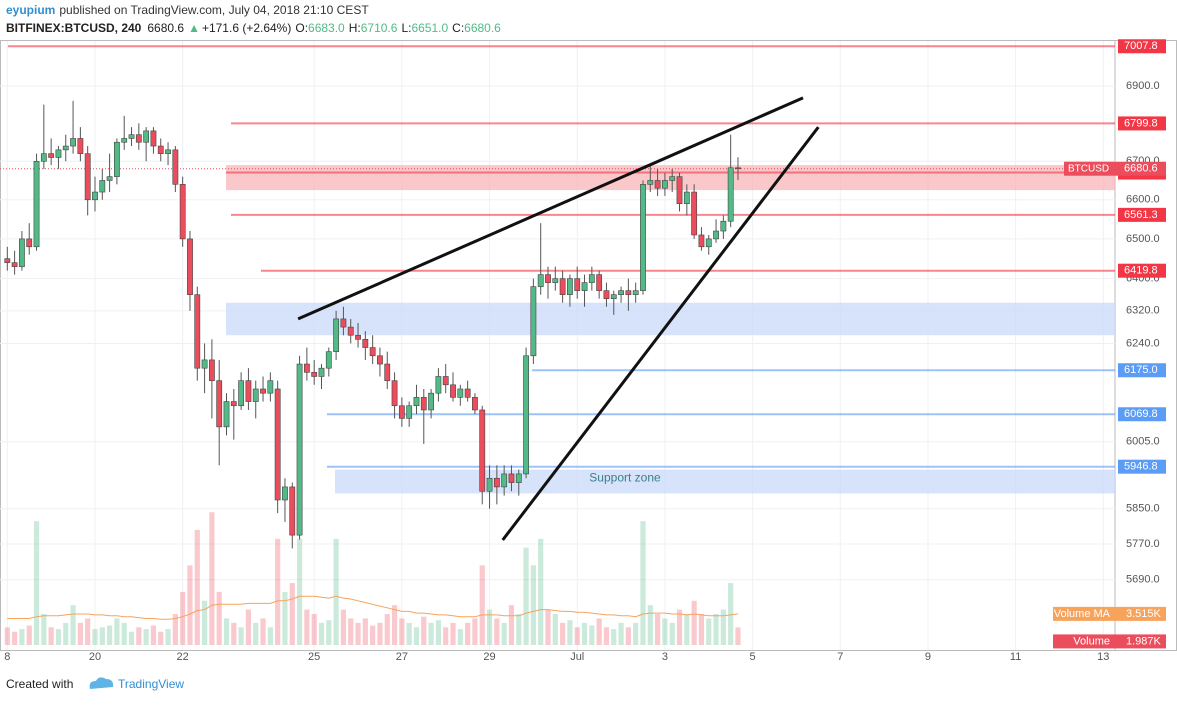  Describe the element at coordinates (1109, 613) in the screenshot. I see `volume-tag` at that location.